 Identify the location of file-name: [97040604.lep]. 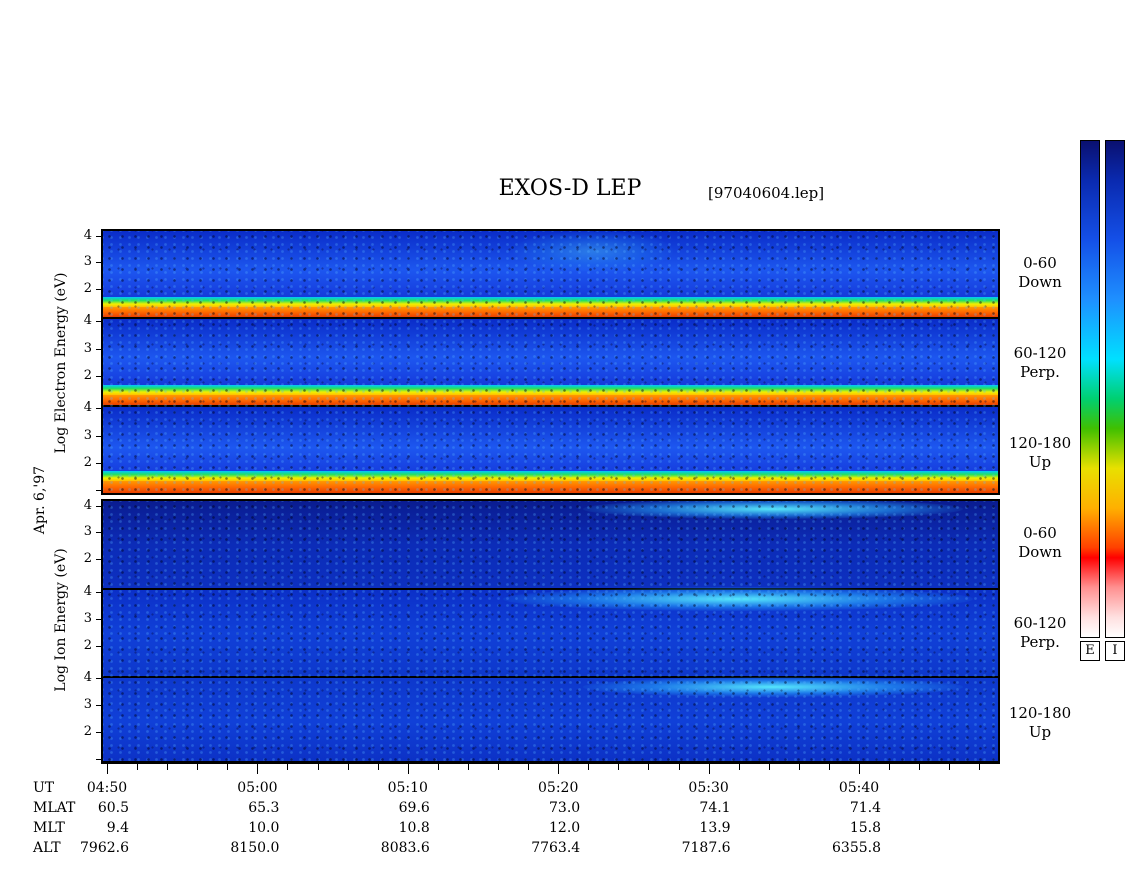
(766, 193).